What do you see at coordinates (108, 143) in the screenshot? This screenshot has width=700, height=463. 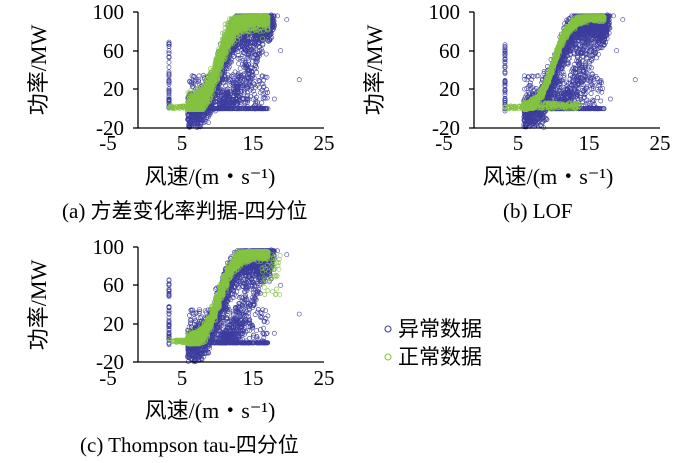 I see `panel-a-xtick-label: -5` at bounding box center [108, 143].